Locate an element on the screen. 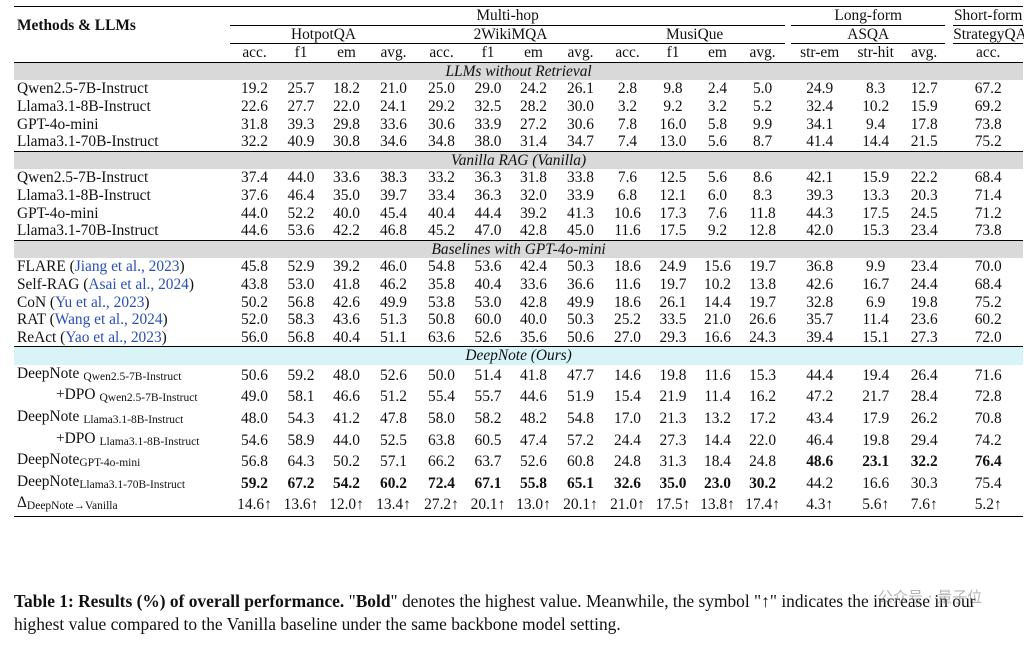 This screenshot has width=1024, height=648. value-cell: 55.4 is located at coordinates (441, 397).